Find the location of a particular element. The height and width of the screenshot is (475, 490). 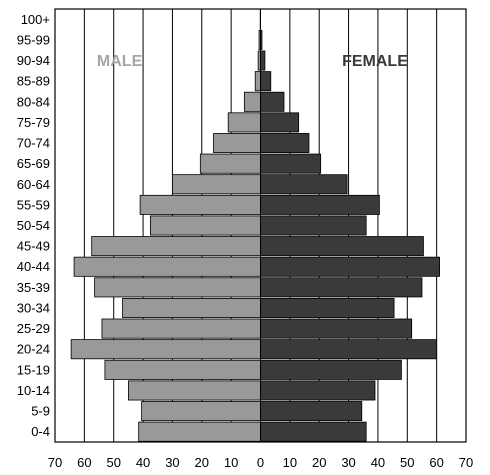

y-tick-label: 55-59 is located at coordinates (33, 204).